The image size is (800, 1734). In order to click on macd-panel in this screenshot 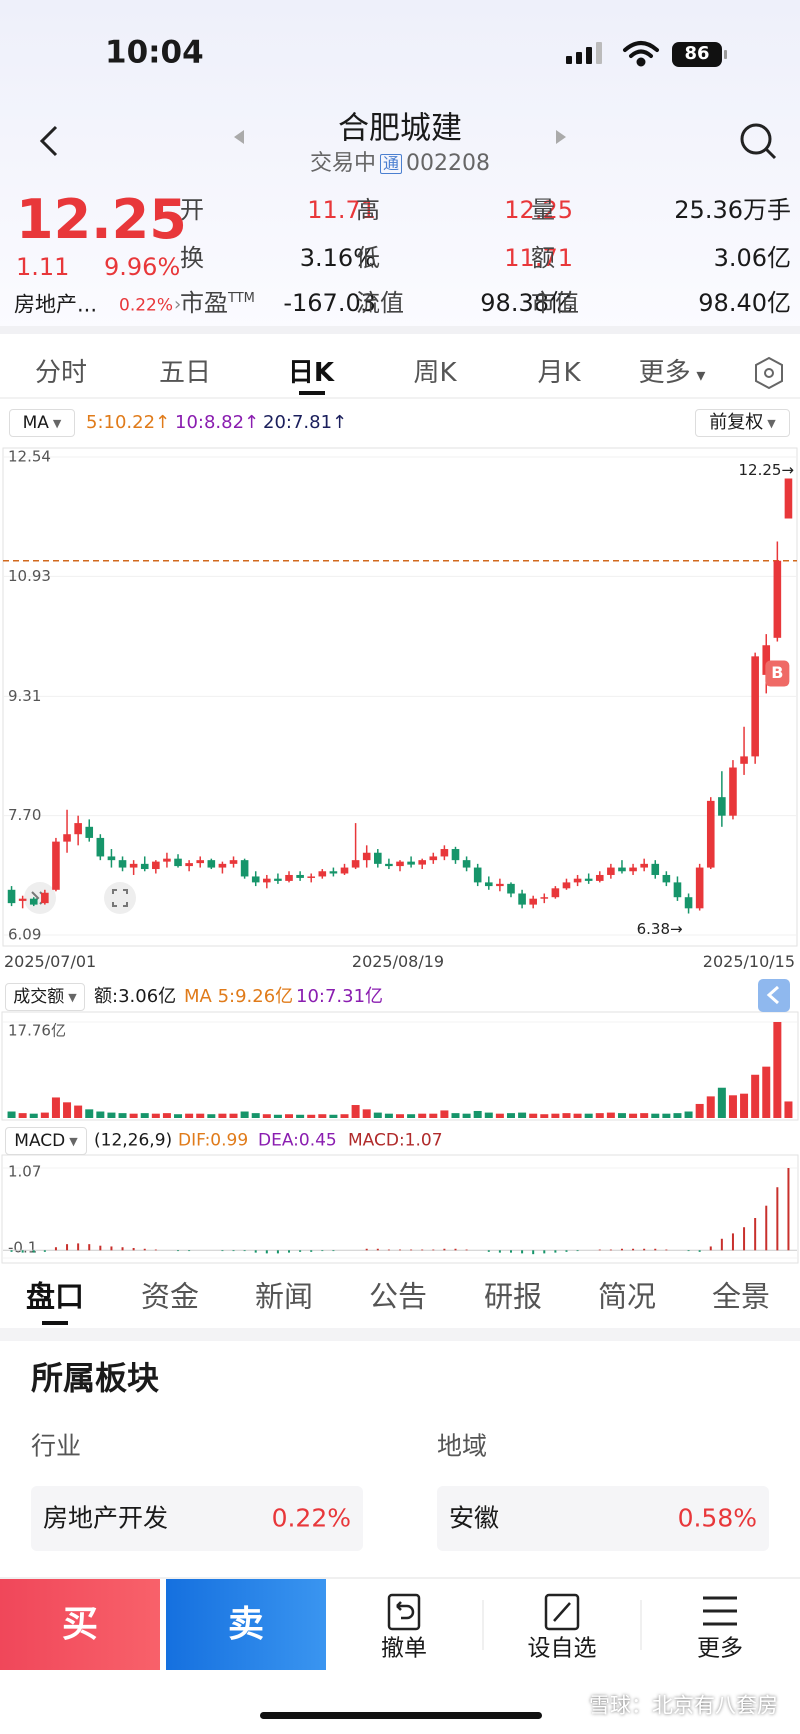, I will do `click(400, 1209)`.